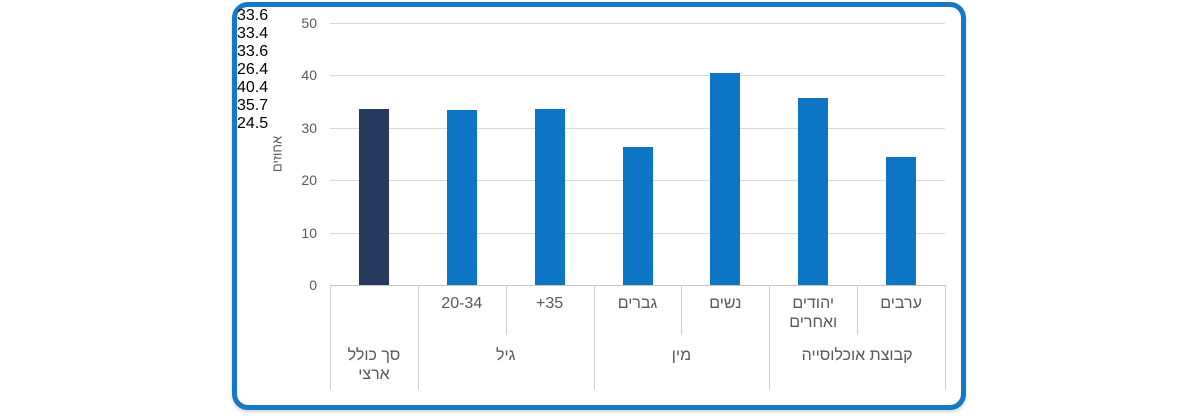 The width and height of the screenshot is (1200, 419). What do you see at coordinates (277, 154) in the screenshot?
I see `y-axis-title: אחוזים` at bounding box center [277, 154].